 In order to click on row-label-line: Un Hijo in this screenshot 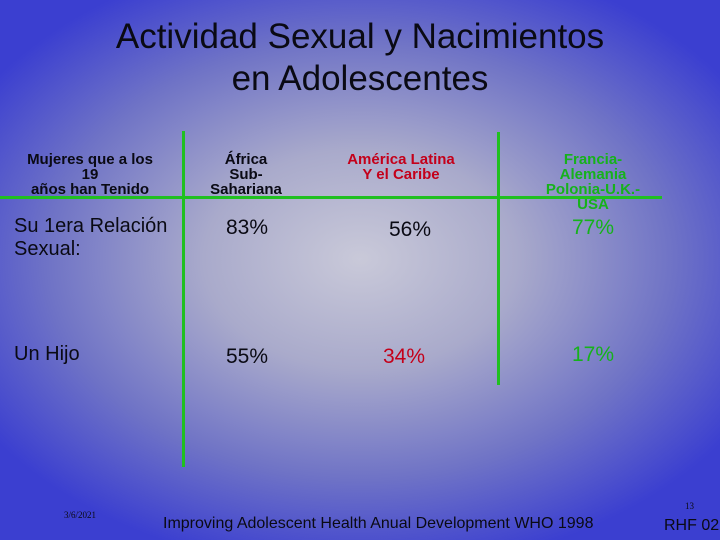, I will do `click(47, 354)`.